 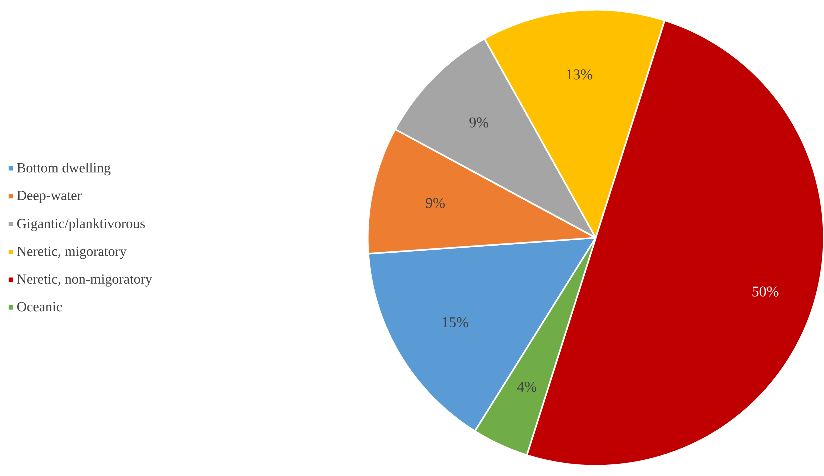 I want to click on data-label: 15%, so click(x=455, y=322).